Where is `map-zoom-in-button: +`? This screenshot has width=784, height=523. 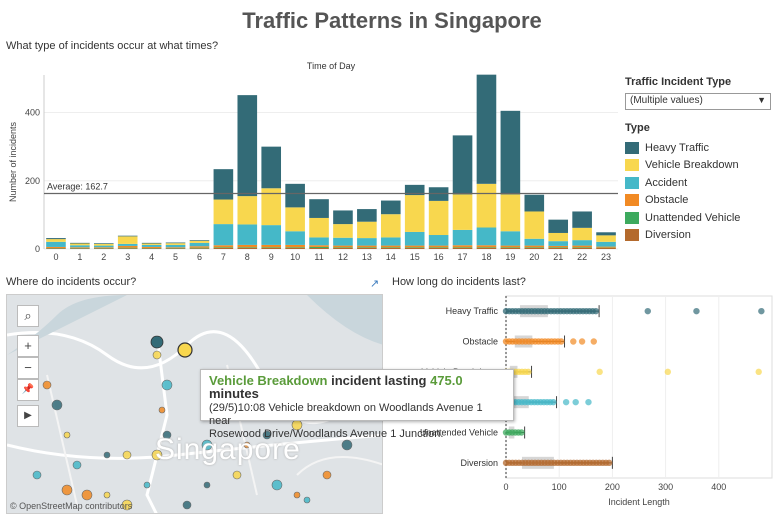 map-zoom-in-button: + is located at coordinates (28, 346).